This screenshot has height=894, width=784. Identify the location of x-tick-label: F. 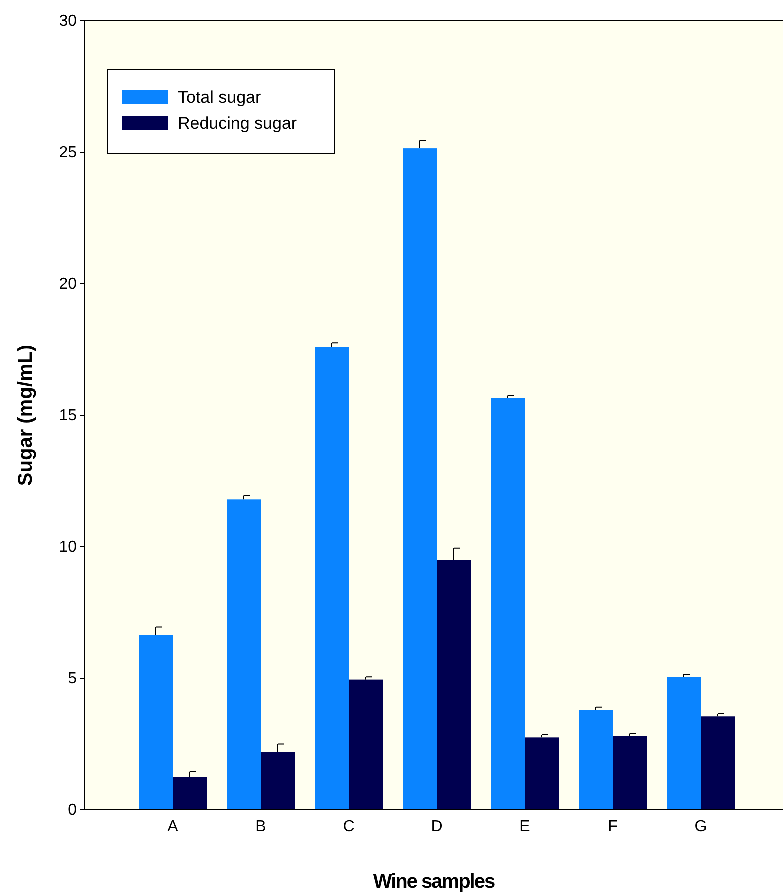
(613, 827).